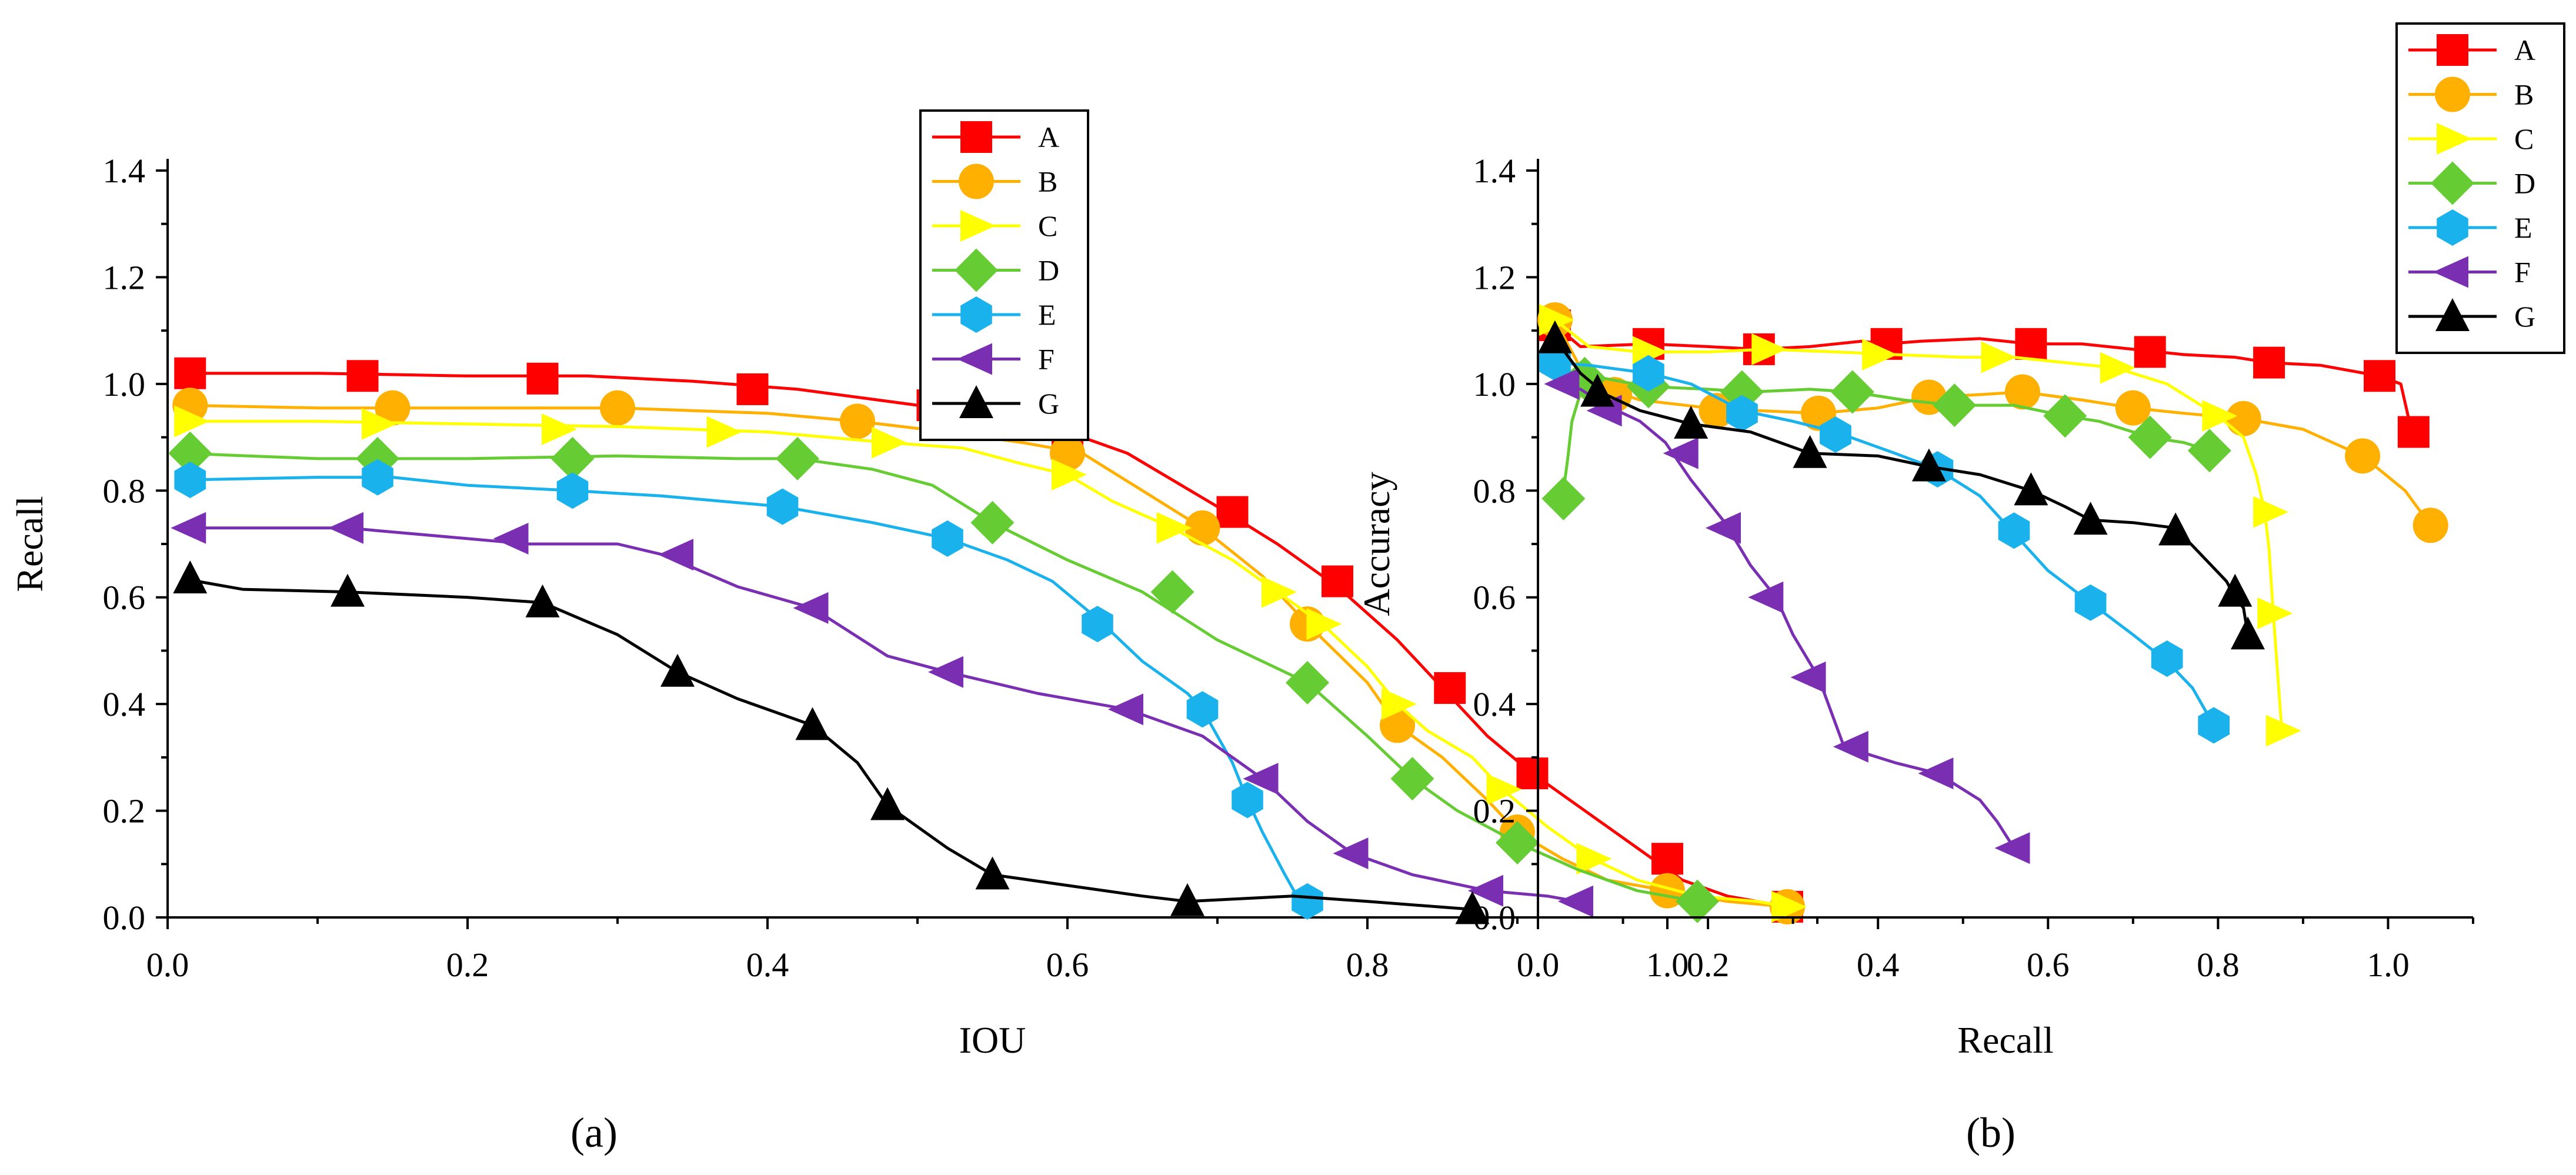 The height and width of the screenshot is (1175, 2576). Describe the element at coordinates (2452, 94) in the screenshot. I see `legend-marker-B` at that location.